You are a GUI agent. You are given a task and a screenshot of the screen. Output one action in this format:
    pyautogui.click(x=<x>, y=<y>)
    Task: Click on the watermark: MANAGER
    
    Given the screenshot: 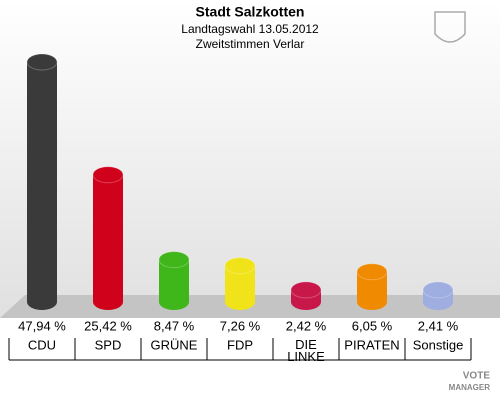 What is the action you would take?
    pyautogui.click(x=470, y=387)
    